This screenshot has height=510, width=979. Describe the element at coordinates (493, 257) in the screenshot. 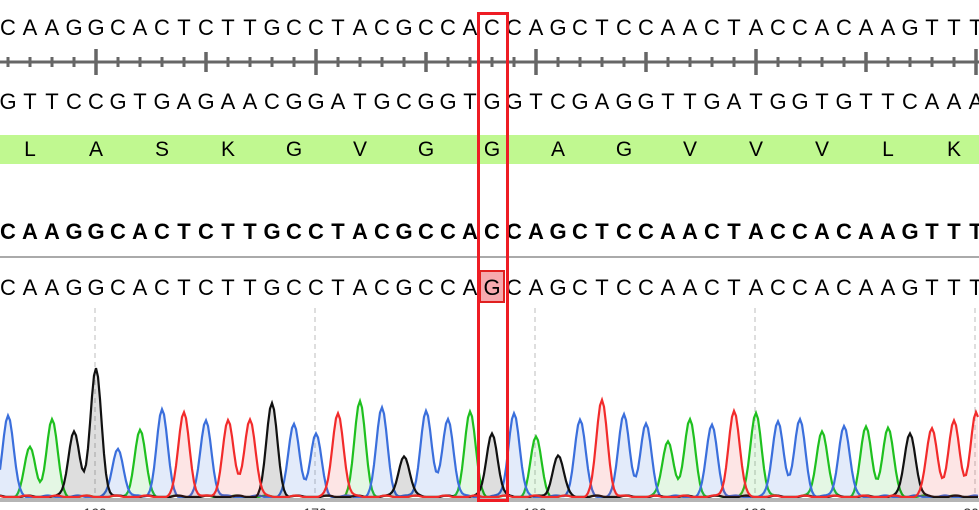

I see `selected-column` at that location.